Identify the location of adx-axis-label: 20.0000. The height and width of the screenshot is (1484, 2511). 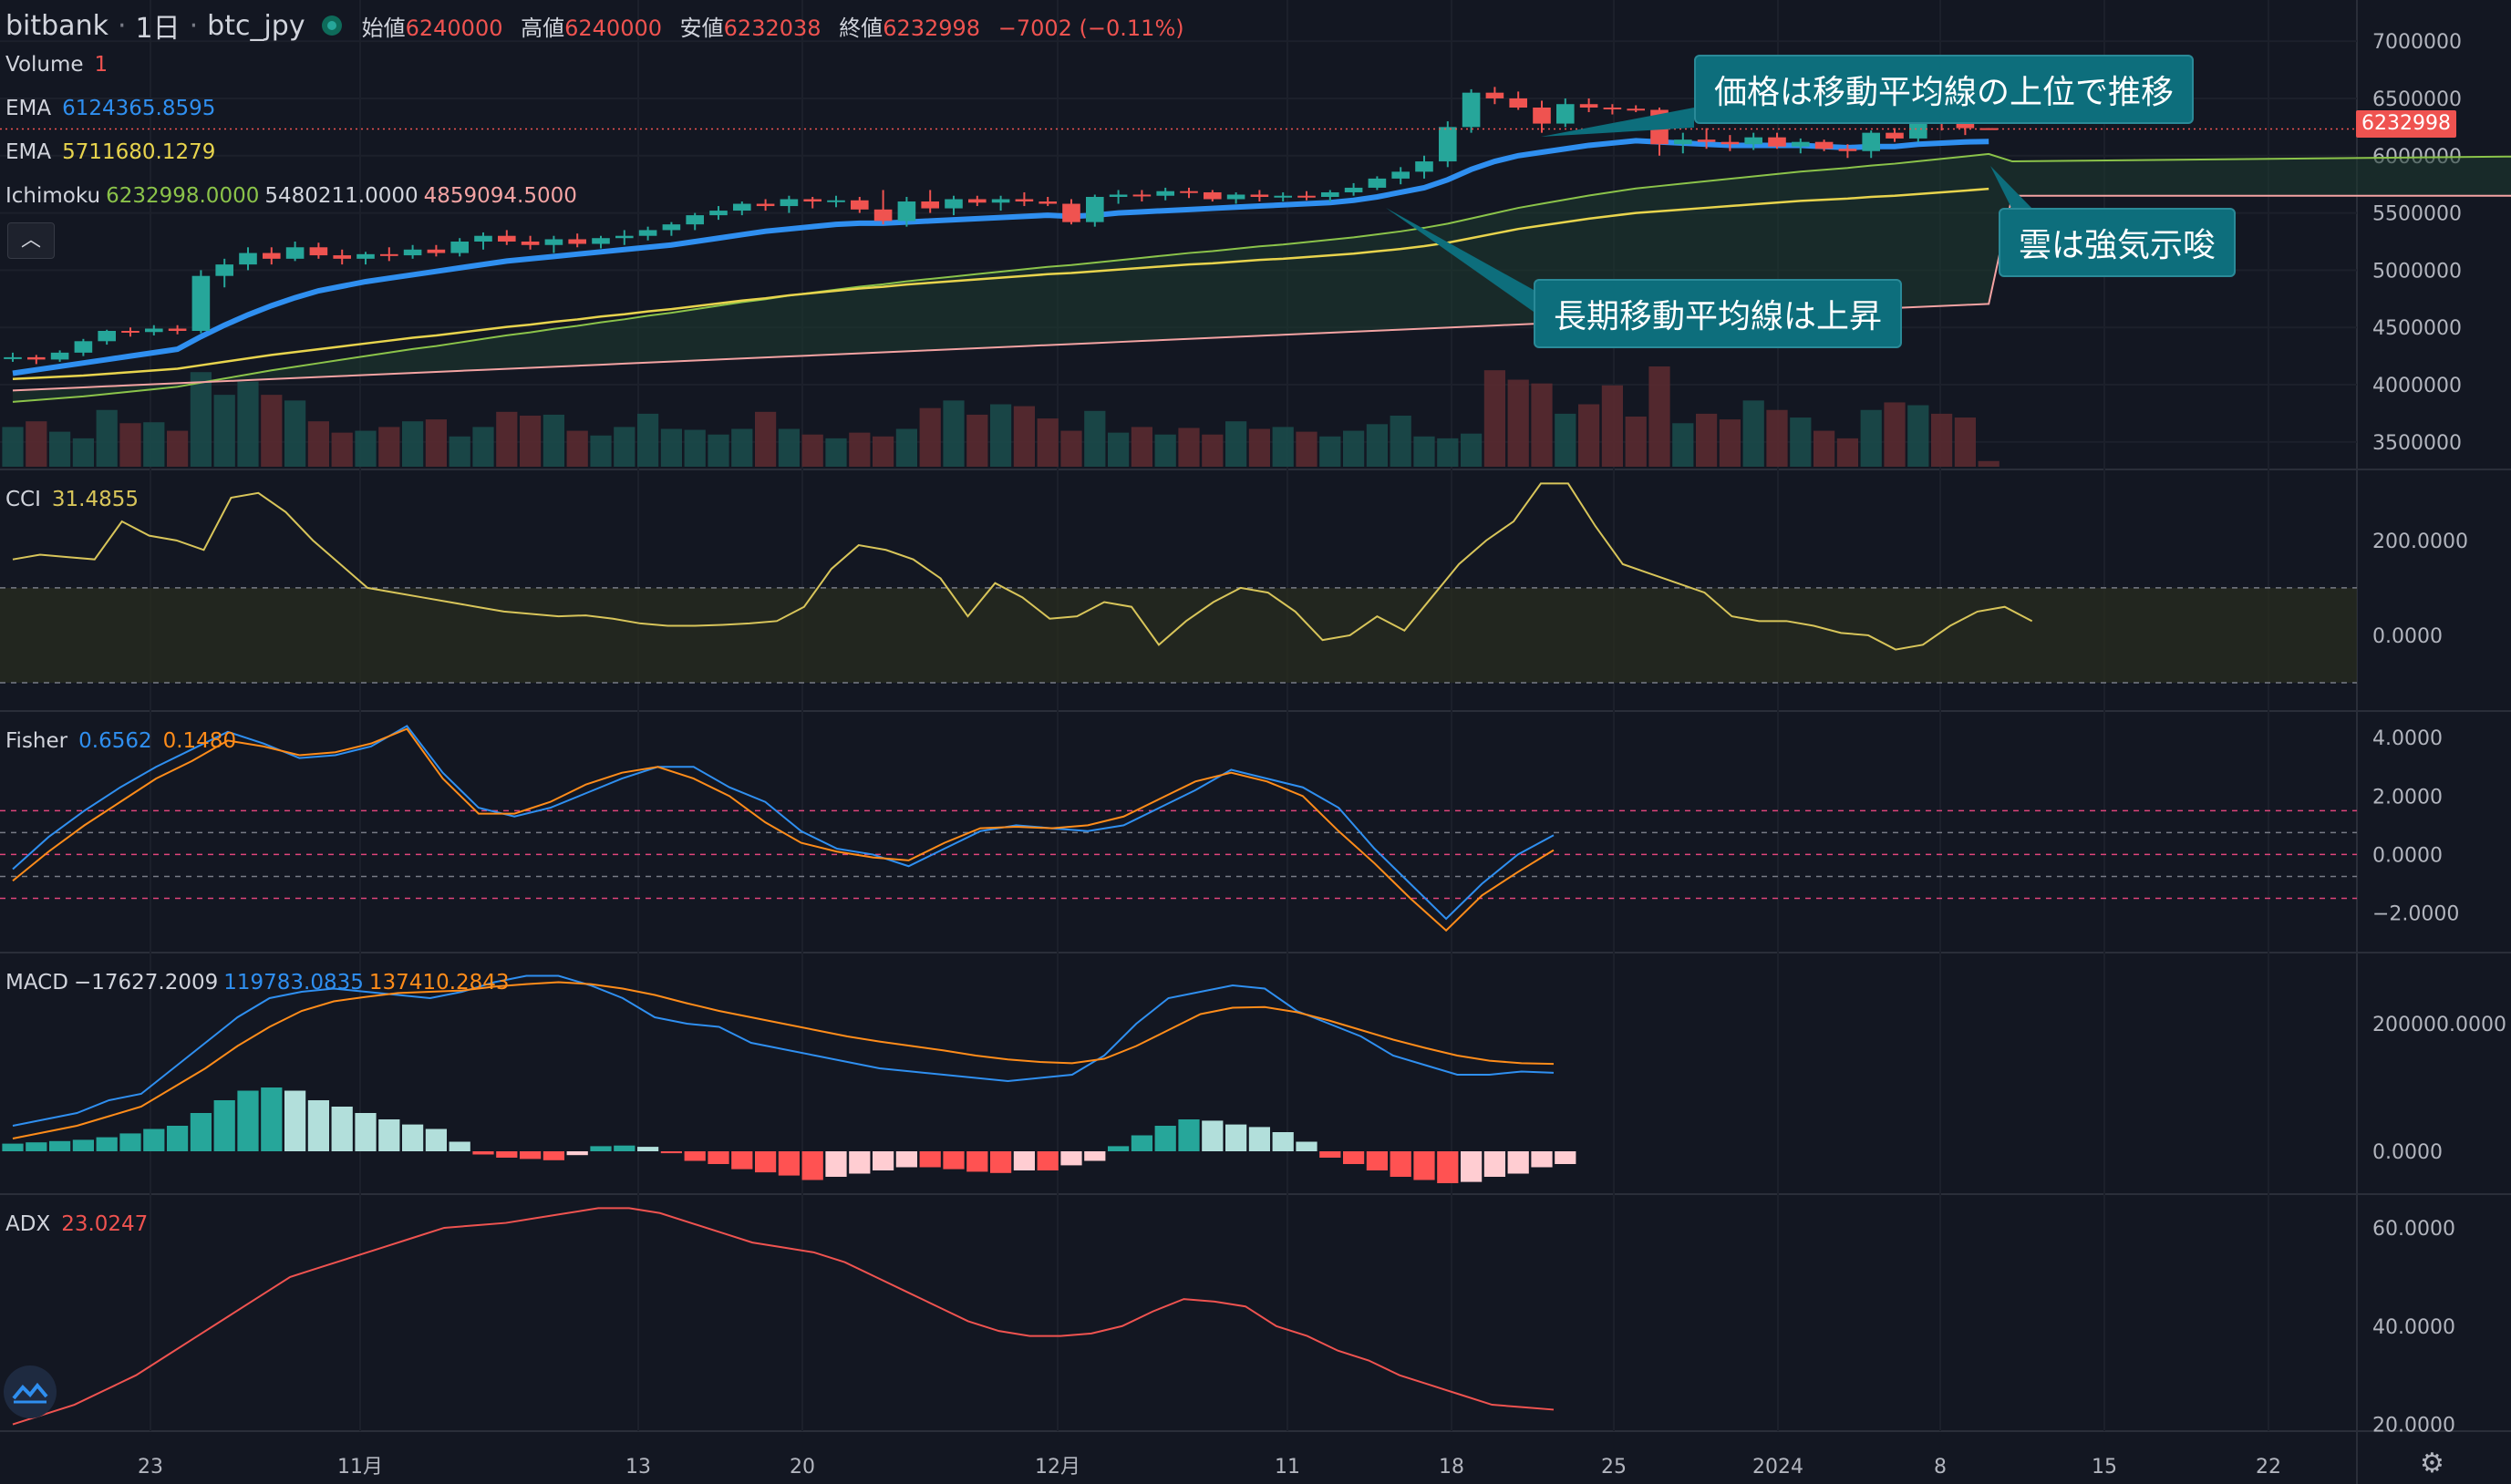
(2413, 1426).